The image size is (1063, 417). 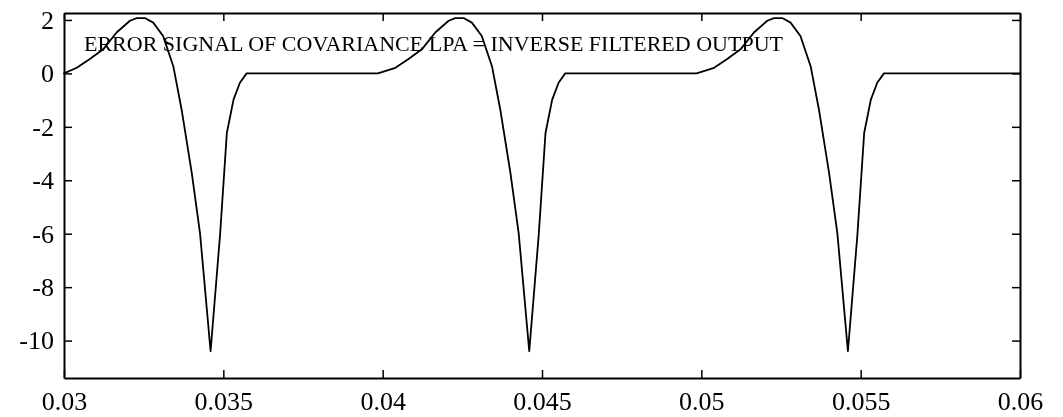 What do you see at coordinates (36, 341) in the screenshot?
I see `y-tick-label: -10` at bounding box center [36, 341].